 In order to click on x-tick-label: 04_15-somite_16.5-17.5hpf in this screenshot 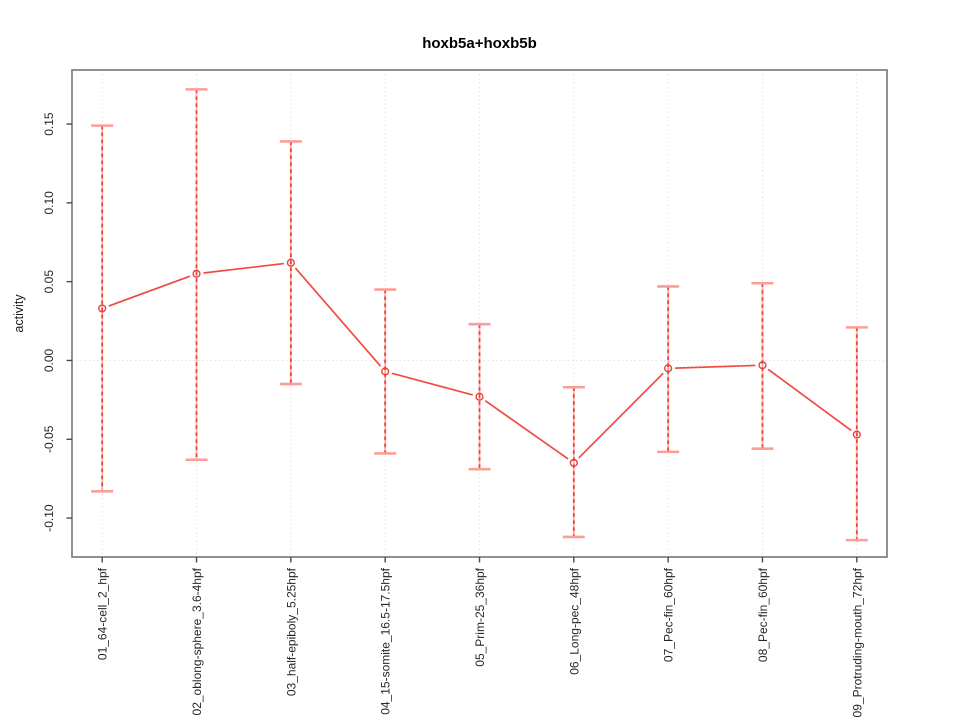, I will do `click(386, 640)`.